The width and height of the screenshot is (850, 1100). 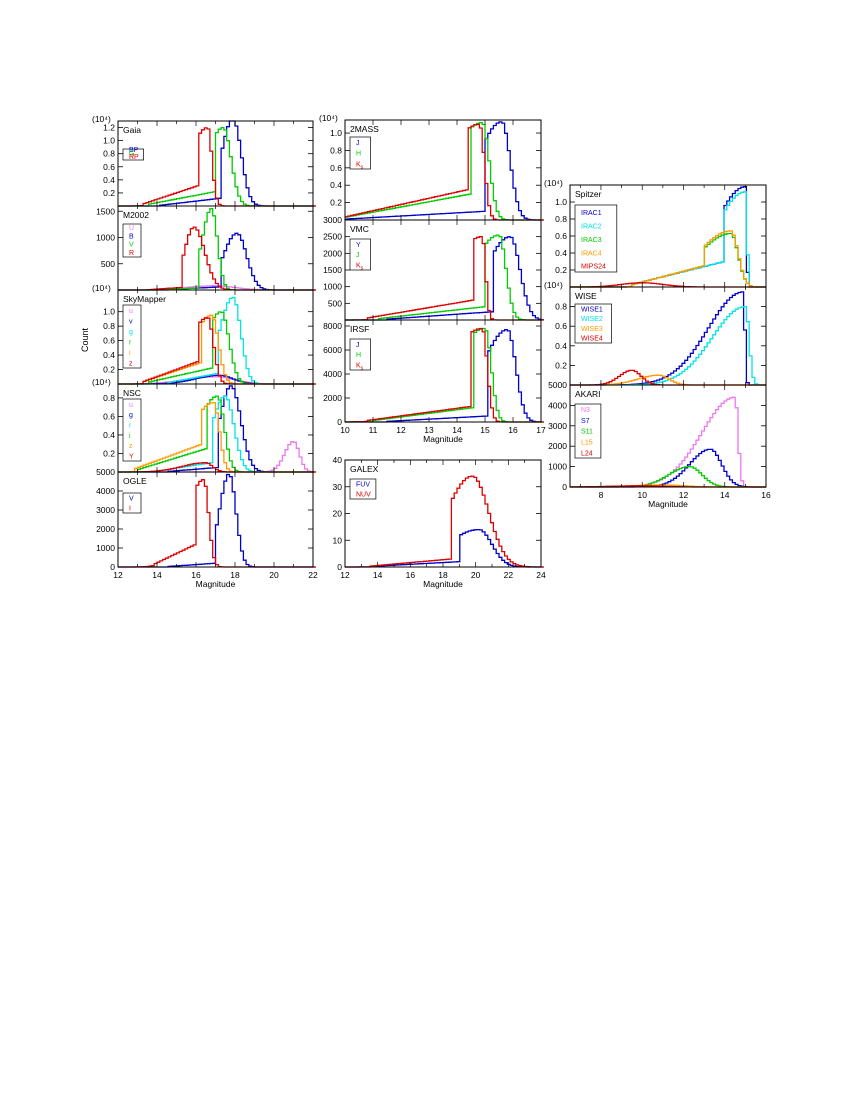 I want to click on series-irsf-ks, so click(x=444, y=375).